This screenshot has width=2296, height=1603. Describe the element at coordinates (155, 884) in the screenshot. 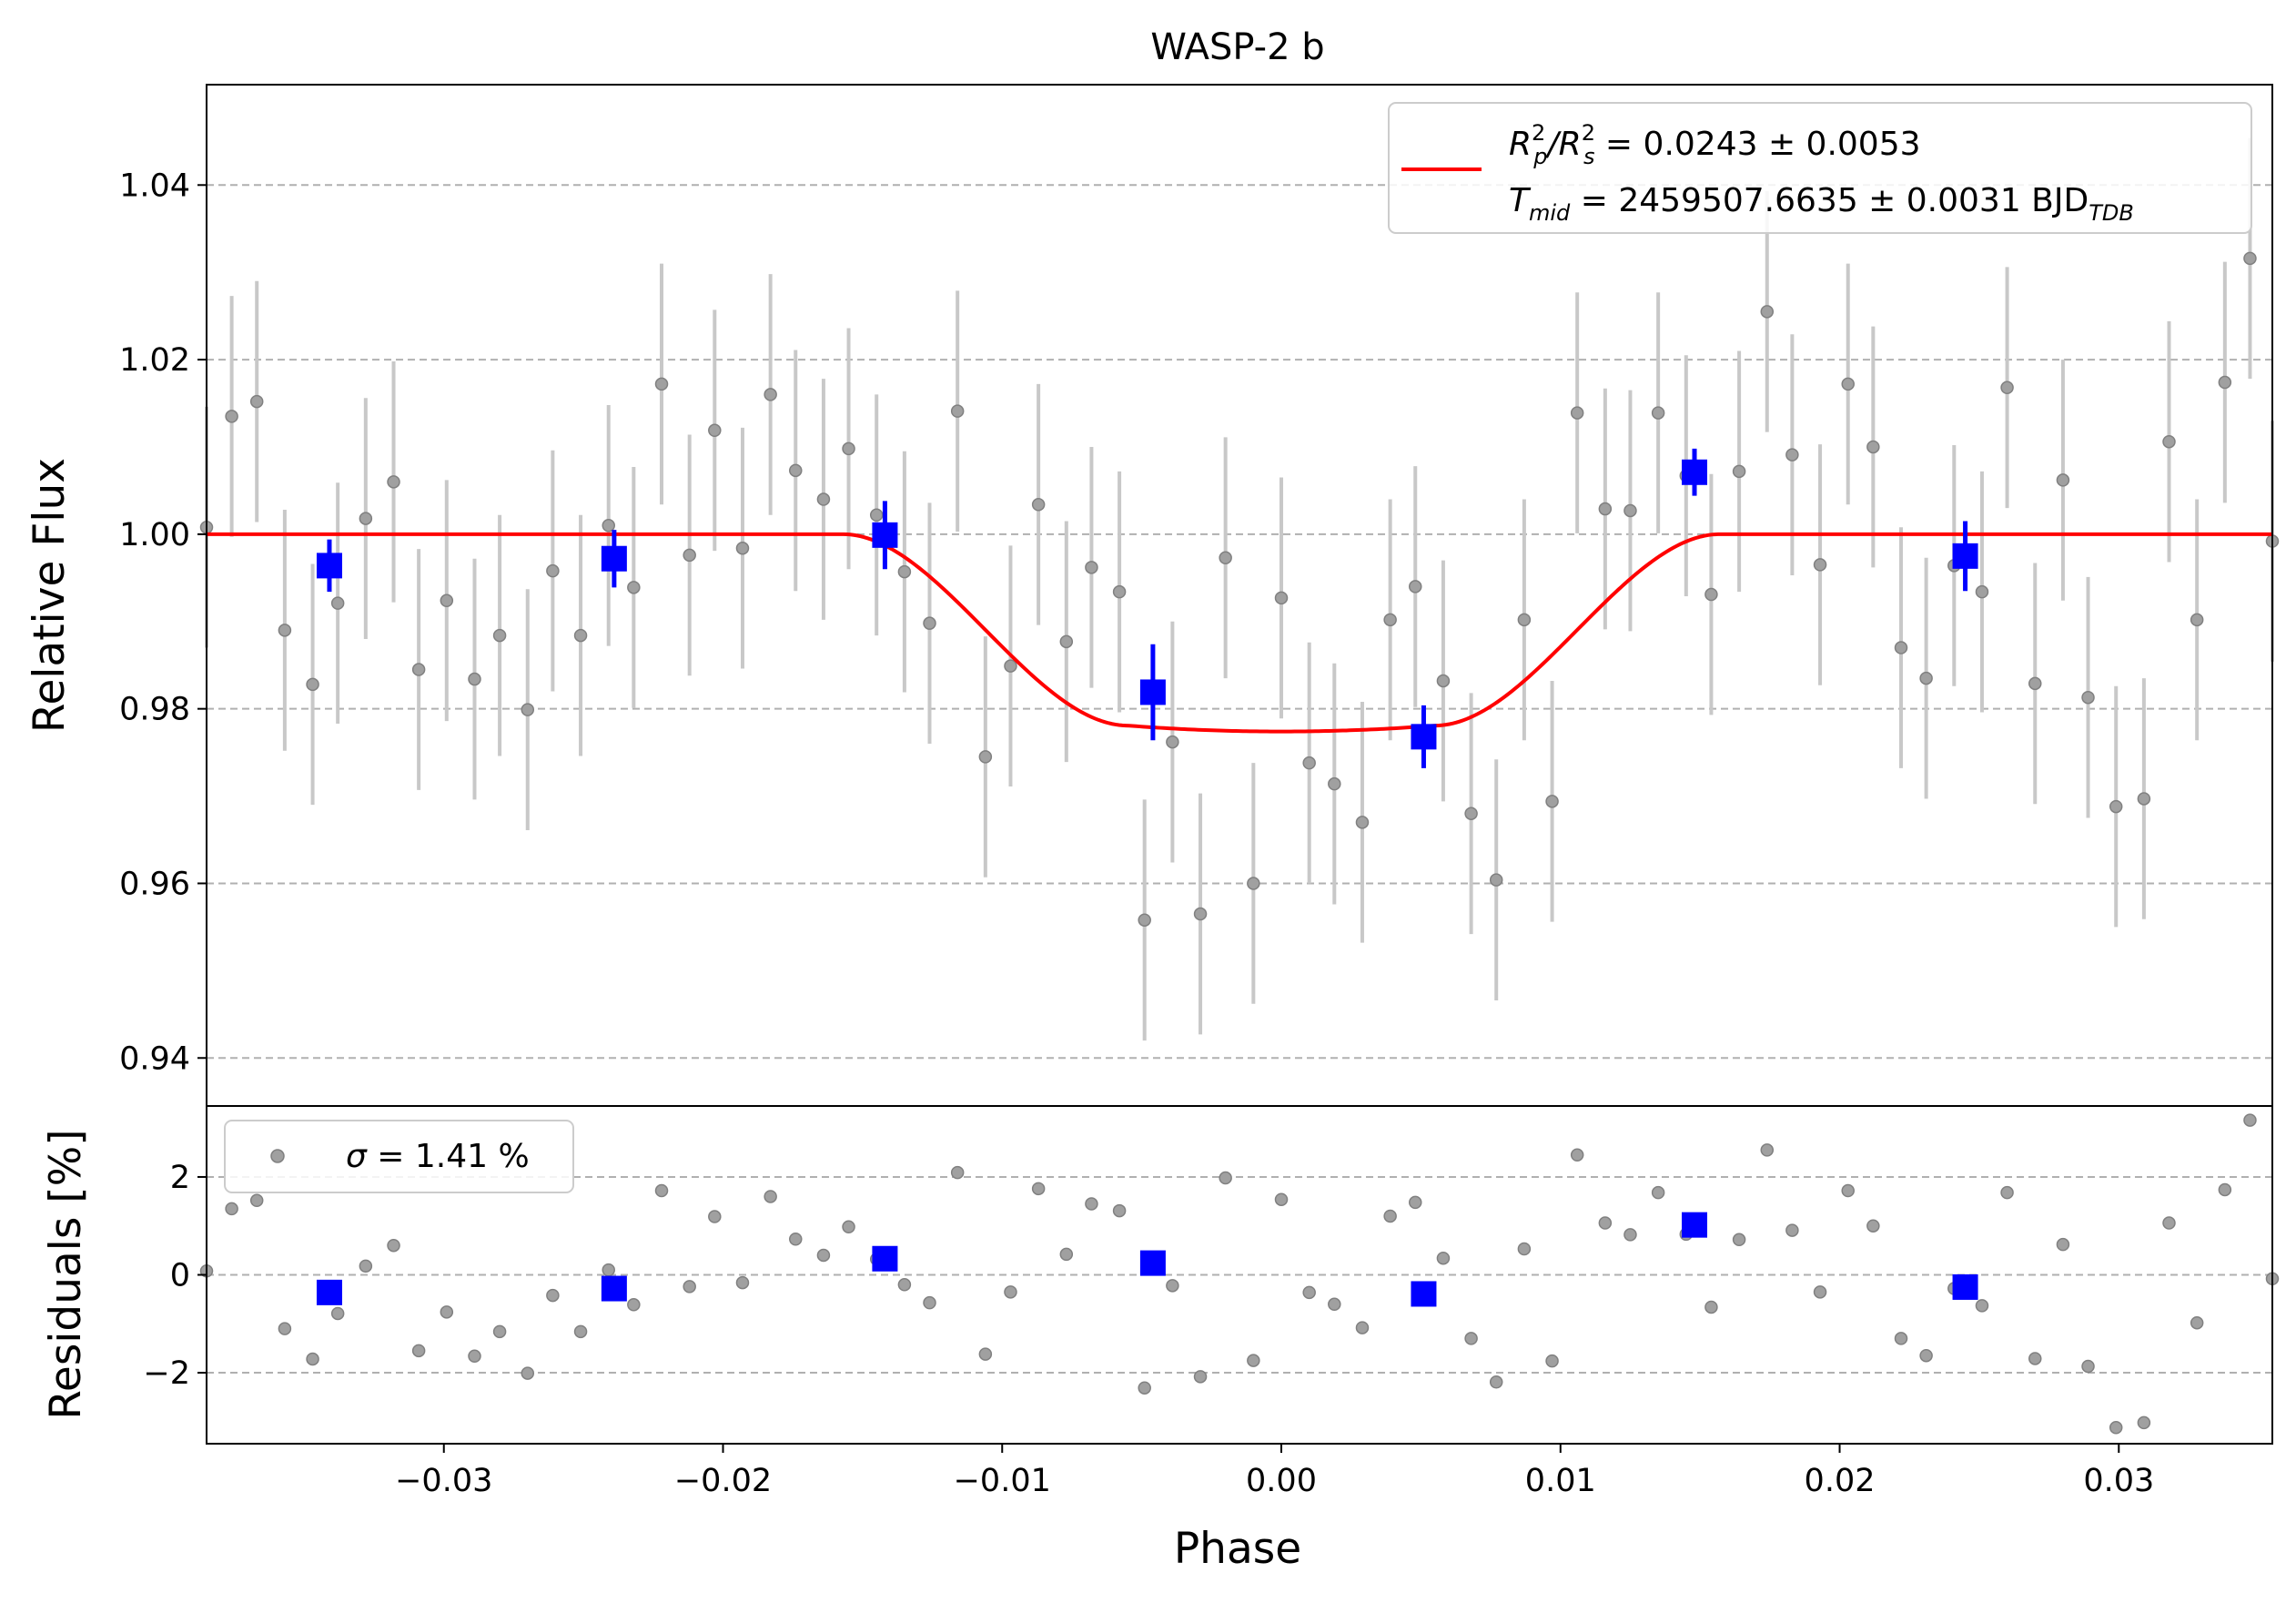

I see `flux-y-tick-label: 0.96` at that location.